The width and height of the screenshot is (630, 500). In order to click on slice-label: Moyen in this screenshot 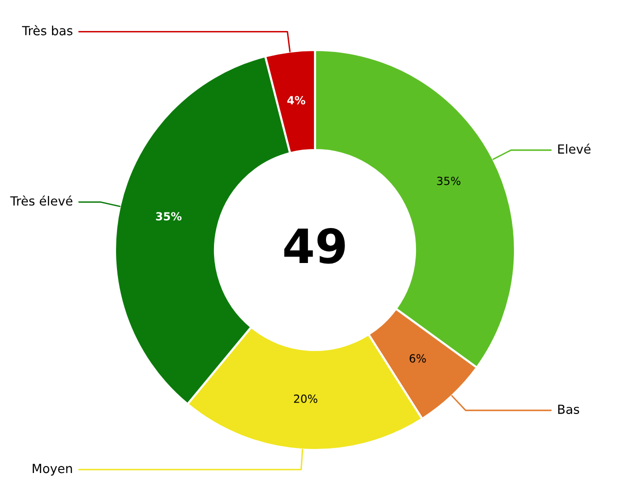, I will do `click(52, 470)`.